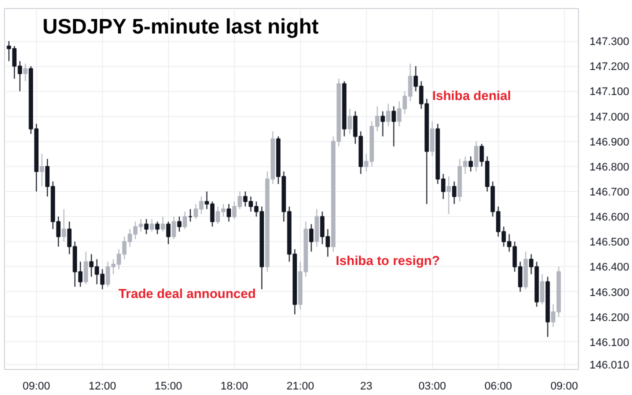 The width and height of the screenshot is (632, 395). I want to click on x-tick-label: 23, so click(366, 386).